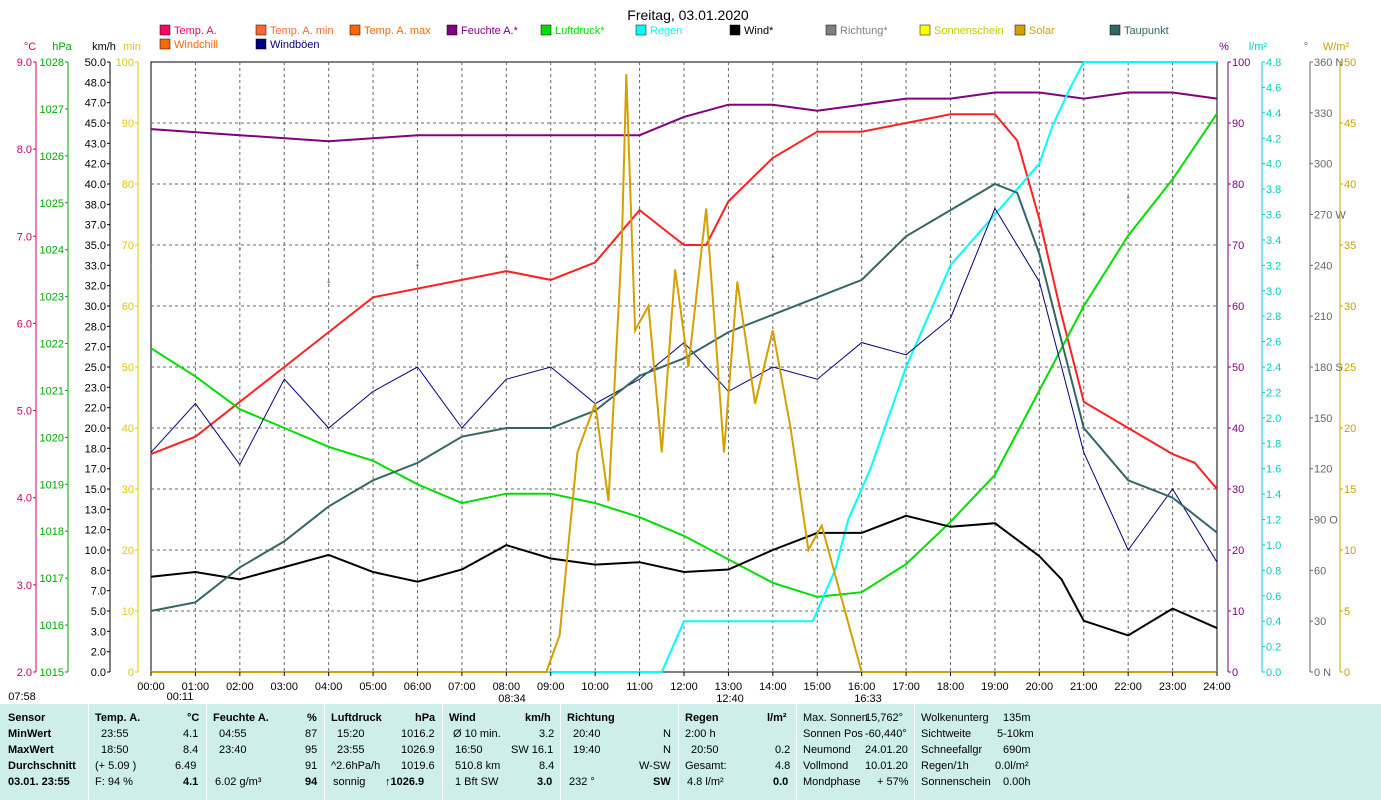  Describe the element at coordinates (705, 750) in the screenshot. I see `regen-max-time: 20:50` at that location.